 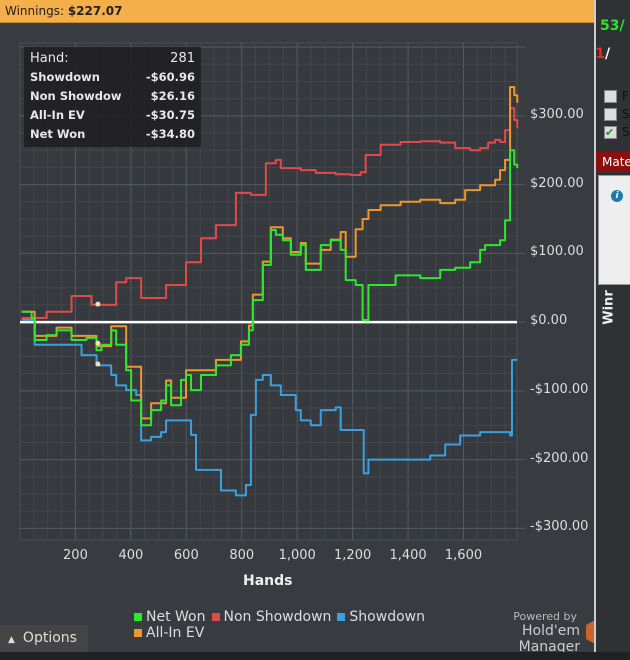 What do you see at coordinates (612, 330) in the screenshot?
I see `side-panel: 53/ 8/38/11/ F S ✔ S Mate i Winr` at bounding box center [612, 330].